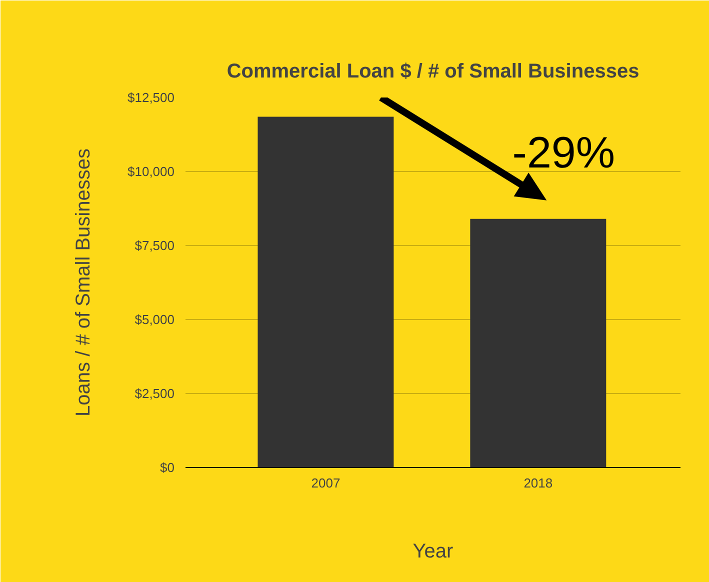 The image size is (709, 582). Describe the element at coordinates (83, 282) in the screenshot. I see `y-axis-title: Loans / # of Small Businesses` at that location.